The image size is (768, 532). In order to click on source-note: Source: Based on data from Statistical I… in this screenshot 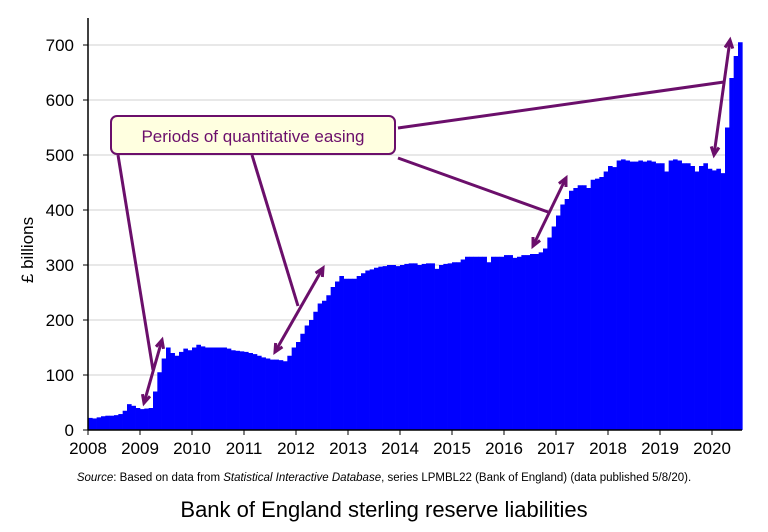, I will do `click(384, 478)`.